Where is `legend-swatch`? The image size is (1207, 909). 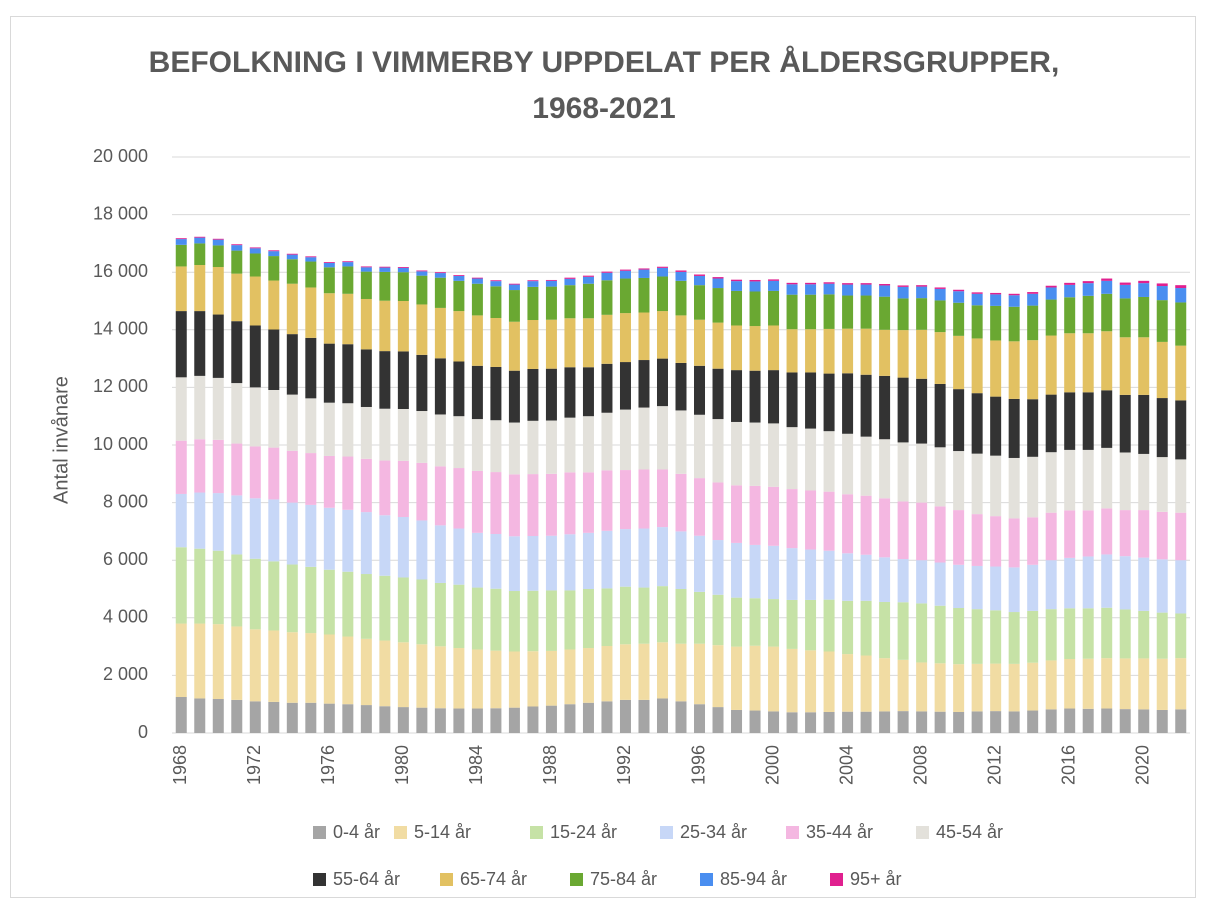
legend-swatch is located at coordinates (400, 832).